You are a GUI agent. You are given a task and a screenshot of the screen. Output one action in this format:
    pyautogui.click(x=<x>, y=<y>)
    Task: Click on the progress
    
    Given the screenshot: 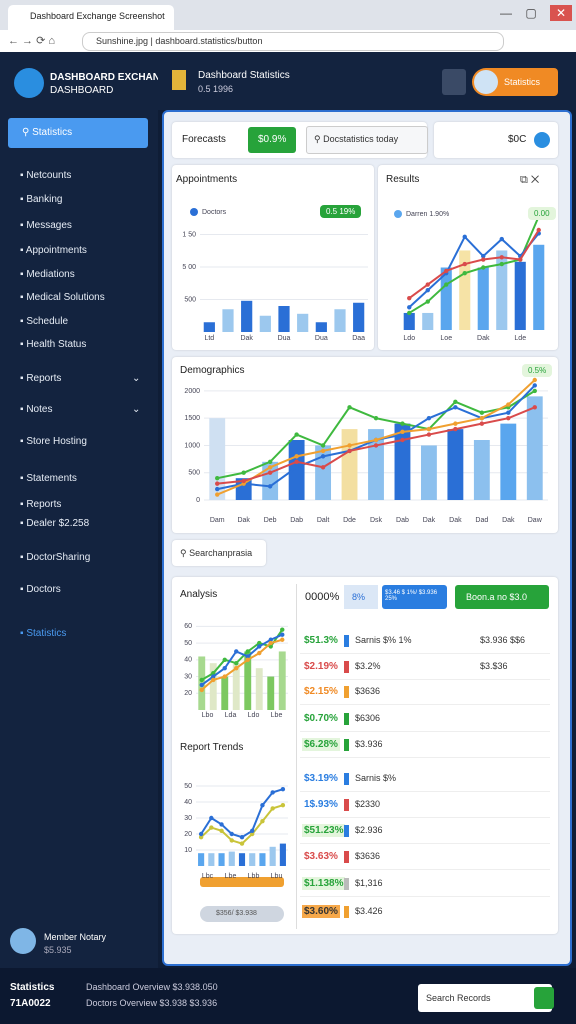 What is the action you would take?
    pyautogui.click(x=242, y=882)
    